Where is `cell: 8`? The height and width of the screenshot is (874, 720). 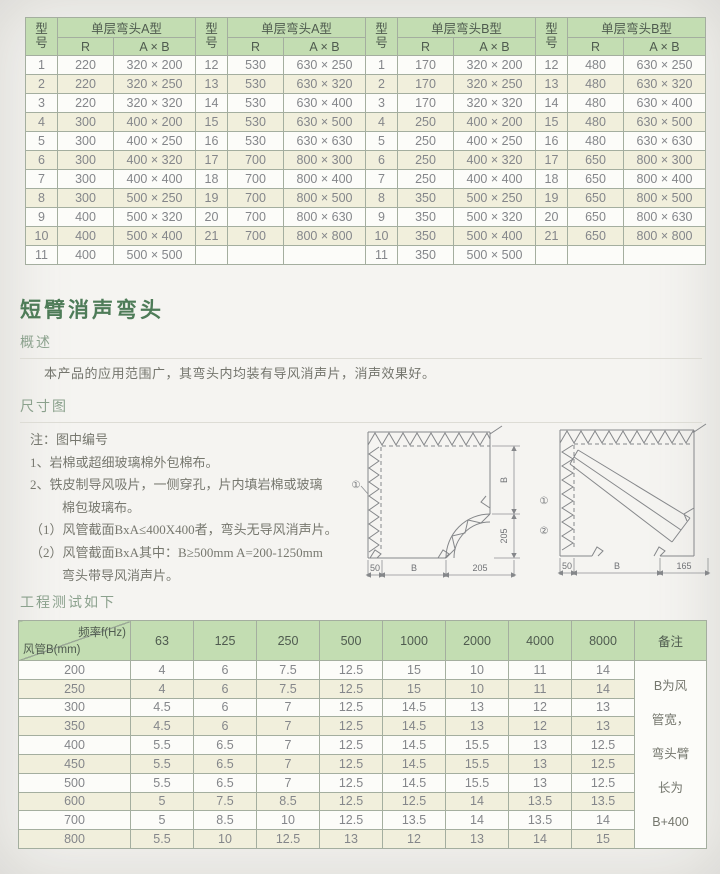
cell: 8 is located at coordinates (41, 198).